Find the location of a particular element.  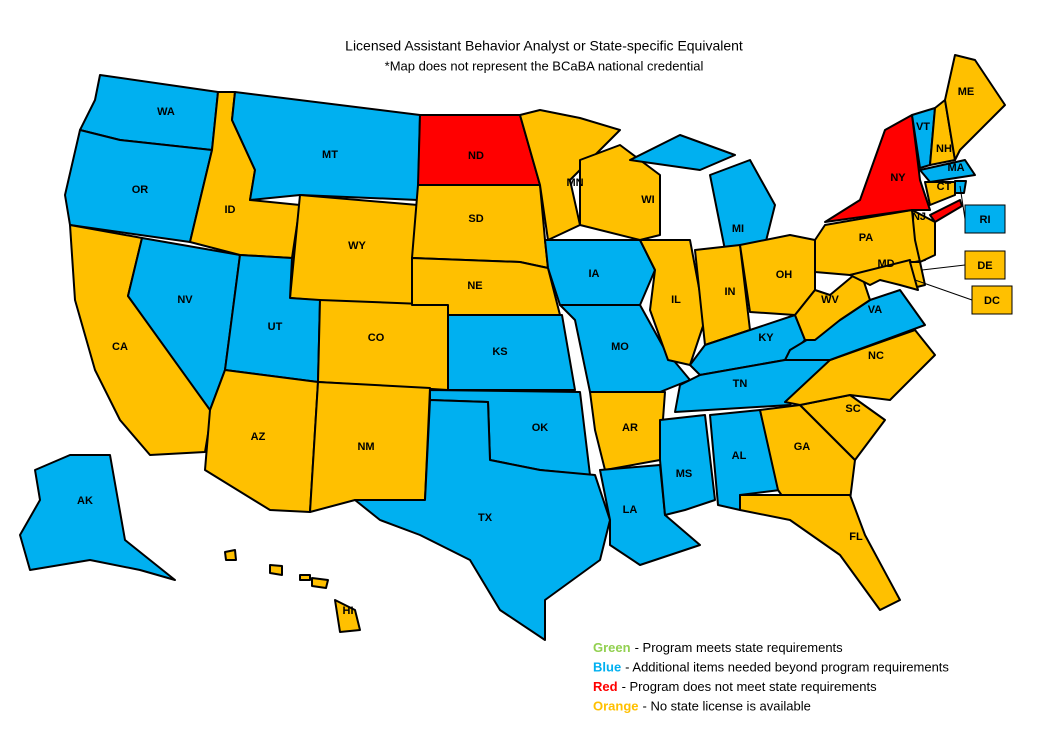

state-label: FL is located at coordinates (856, 537).